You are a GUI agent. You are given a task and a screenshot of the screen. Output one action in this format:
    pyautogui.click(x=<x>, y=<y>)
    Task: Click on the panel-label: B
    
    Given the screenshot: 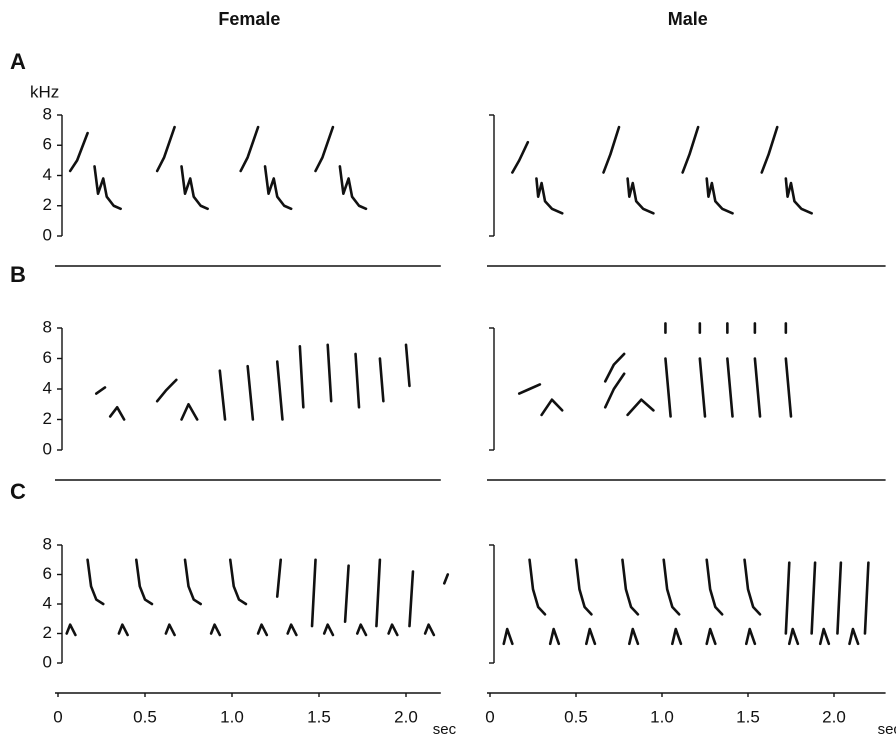 What is the action you would take?
    pyautogui.click(x=18, y=274)
    